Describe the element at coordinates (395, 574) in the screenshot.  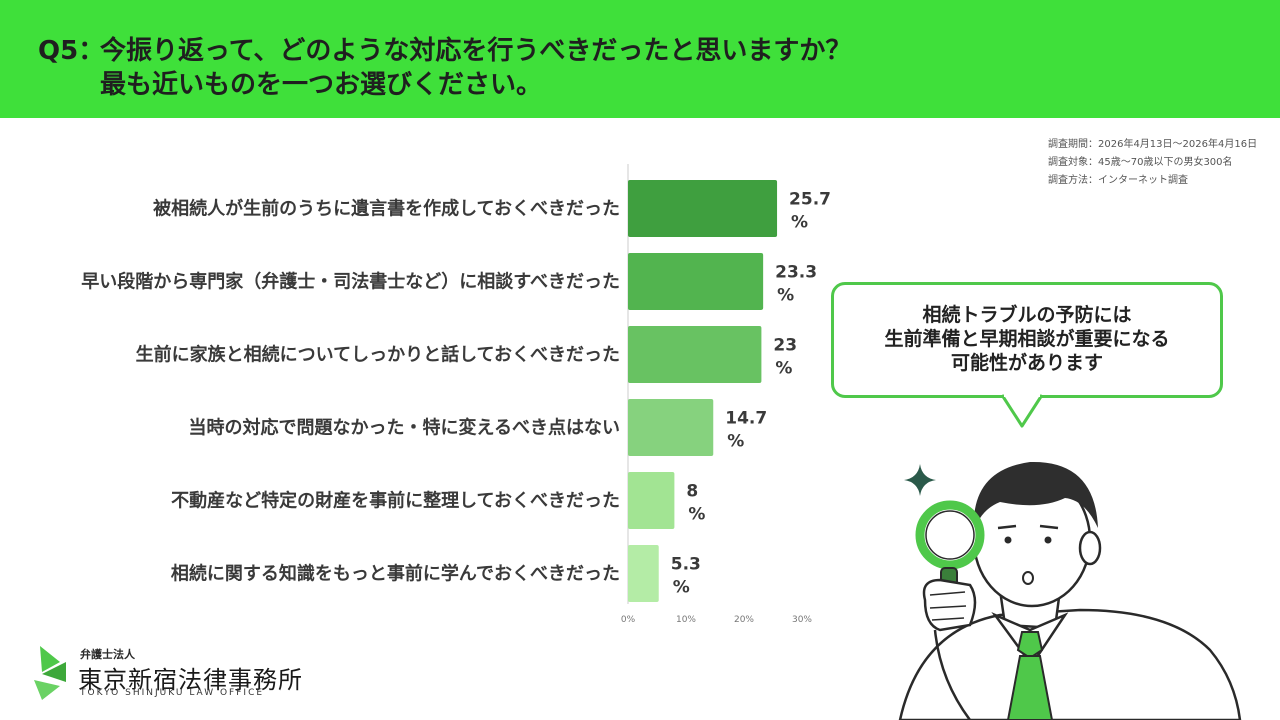
I see `chart-category-label: 相続に関する知識をもっと事前に学んでおくべきだった` at that location.